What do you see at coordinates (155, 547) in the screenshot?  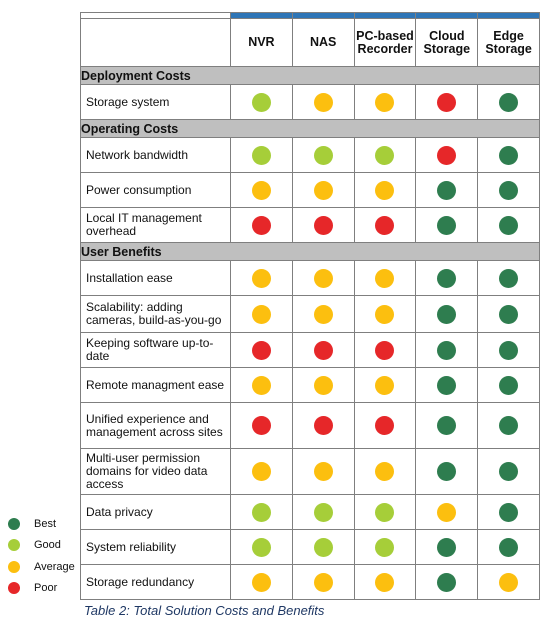 I see `row-label: System reliability` at bounding box center [155, 547].